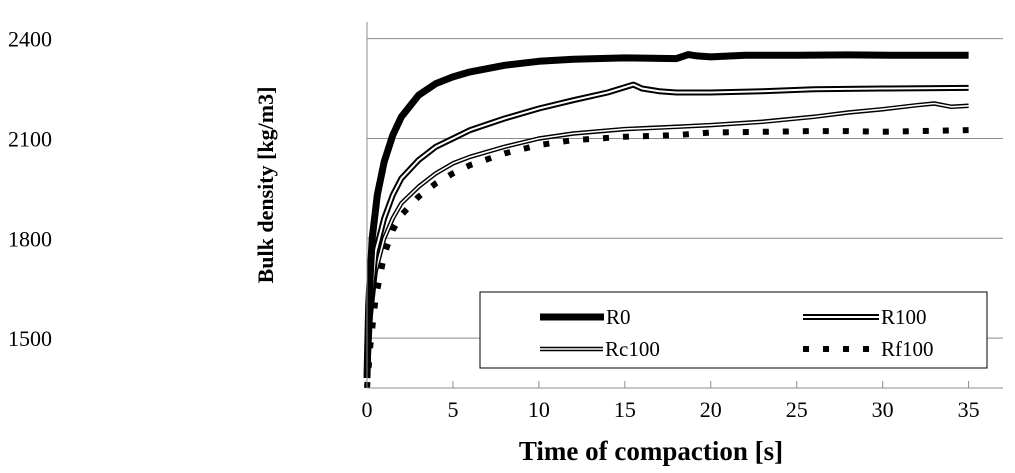 Image resolution: width=1015 pixels, height=473 pixels. Describe the element at coordinates (651, 451) in the screenshot. I see `x-axis-title: Time of compaction [s]` at that location.